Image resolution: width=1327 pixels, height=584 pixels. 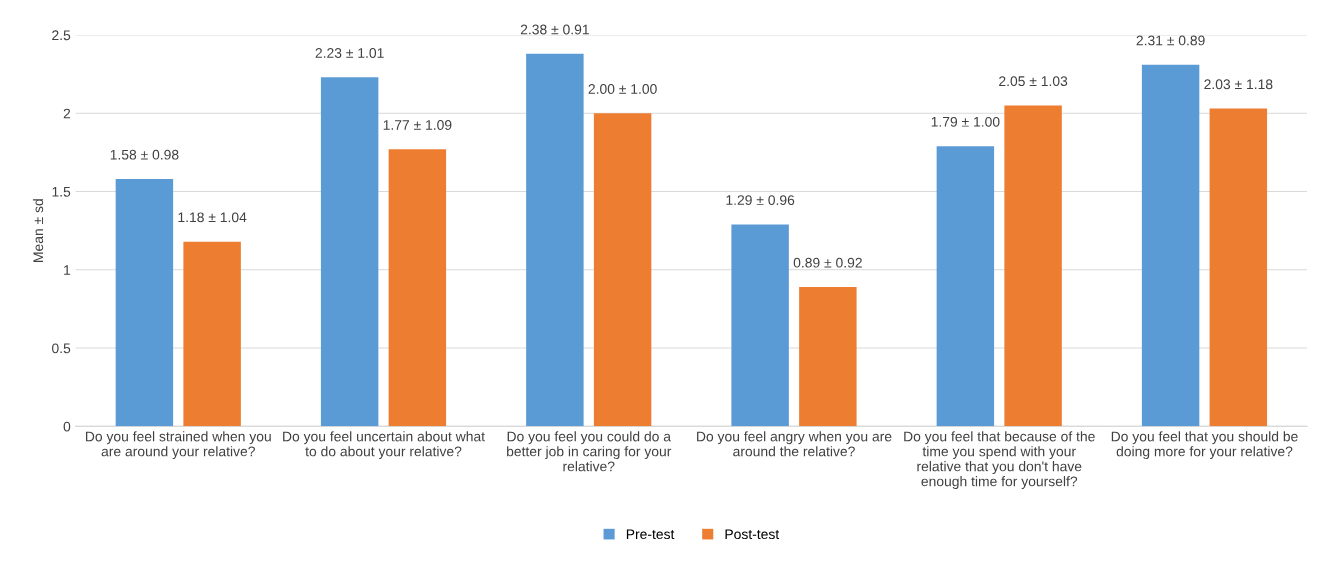 I want to click on legend-label: Pre-test, so click(x=650, y=534).